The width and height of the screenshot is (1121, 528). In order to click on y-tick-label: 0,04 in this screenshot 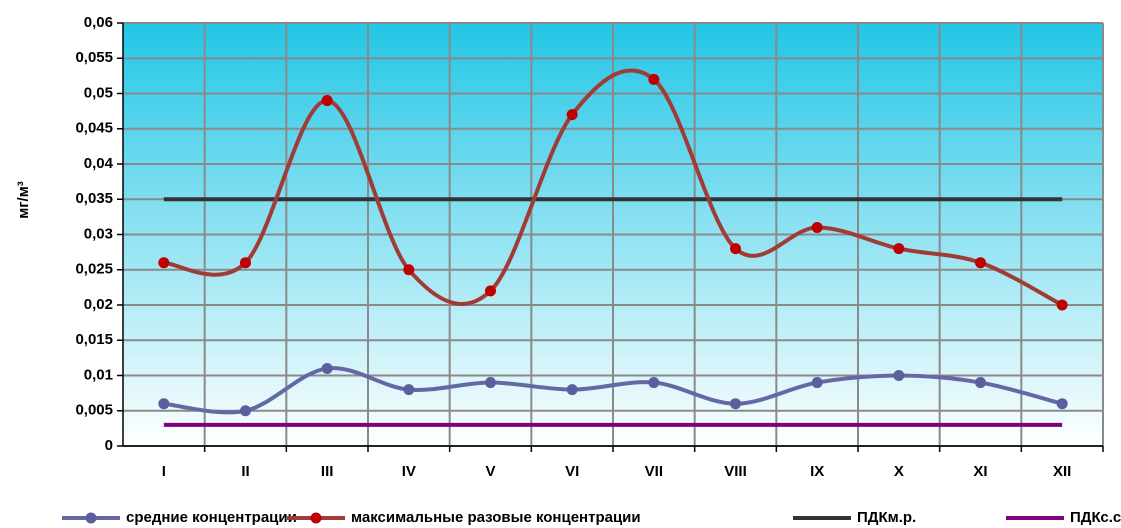, I will do `click(99, 163)`.